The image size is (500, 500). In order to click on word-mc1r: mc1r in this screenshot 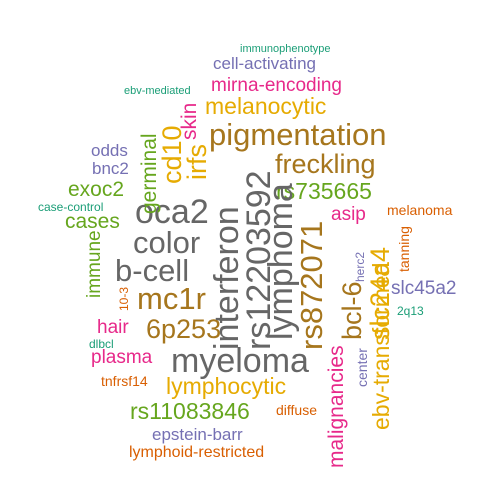, I will do `click(171, 298)`.